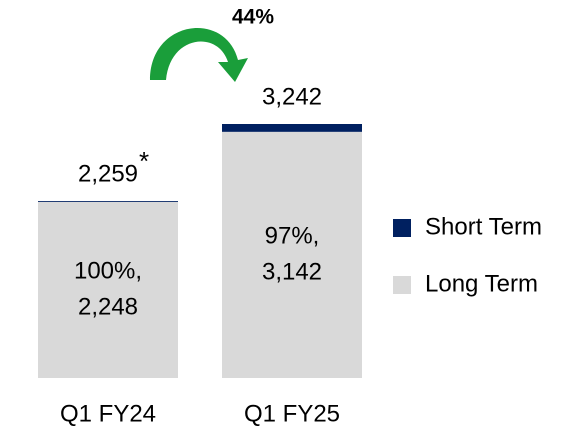 This screenshot has width=572, height=440. What do you see at coordinates (292, 271) in the screenshot?
I see `value-label: 3,142` at bounding box center [292, 271].